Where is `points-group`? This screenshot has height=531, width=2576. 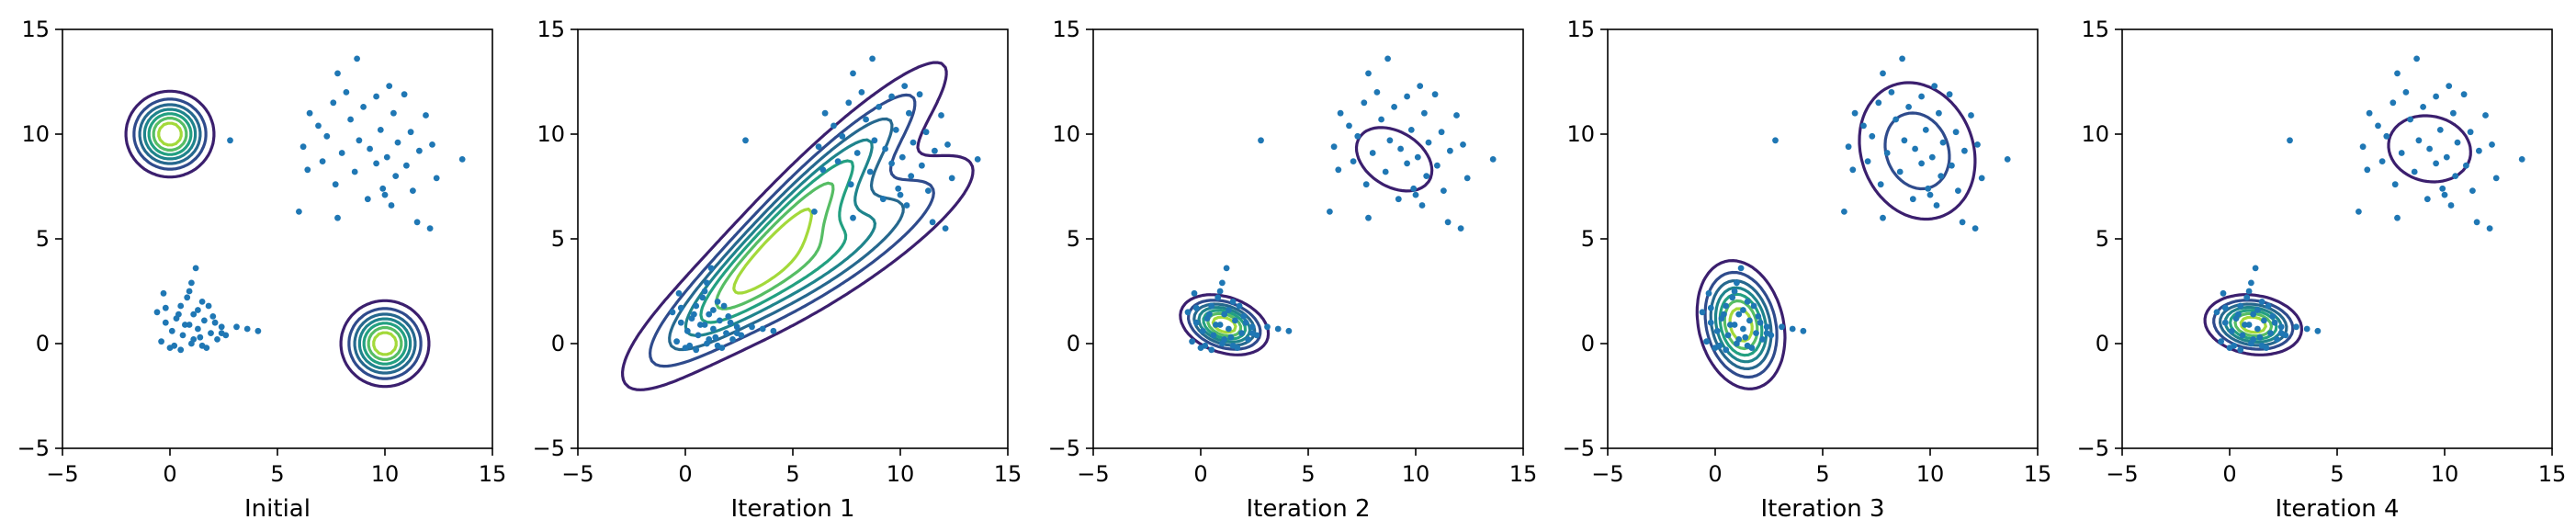 points-group is located at coordinates (1855, 204).